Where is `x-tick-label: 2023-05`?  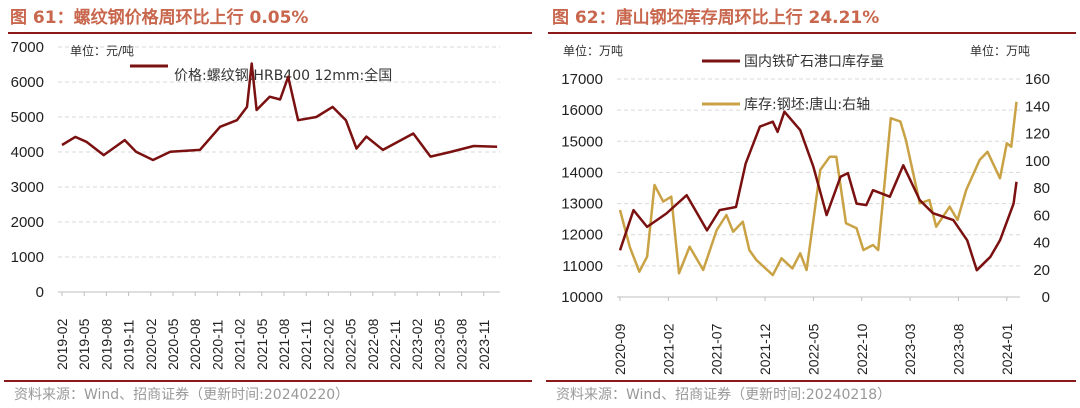 x-tick-label: 2023-05 is located at coordinates (439, 344).